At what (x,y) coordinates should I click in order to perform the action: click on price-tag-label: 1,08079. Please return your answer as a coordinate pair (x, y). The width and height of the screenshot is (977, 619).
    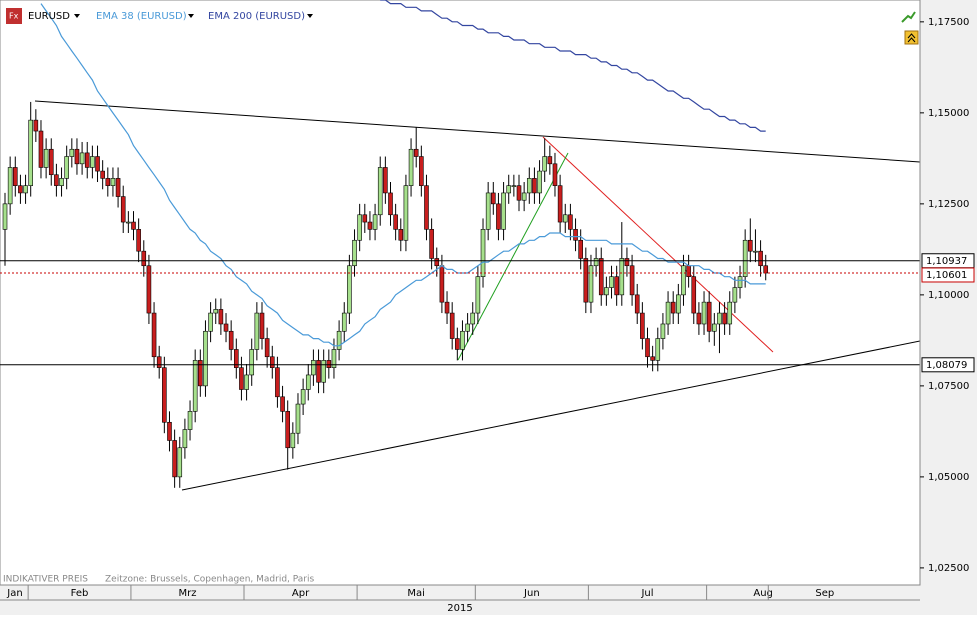
    Looking at the image, I should click on (946, 365).